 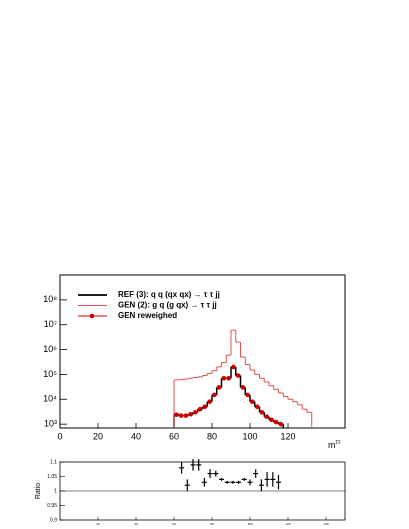 I want to click on x-tick-label: 140, so click(x=325, y=524).